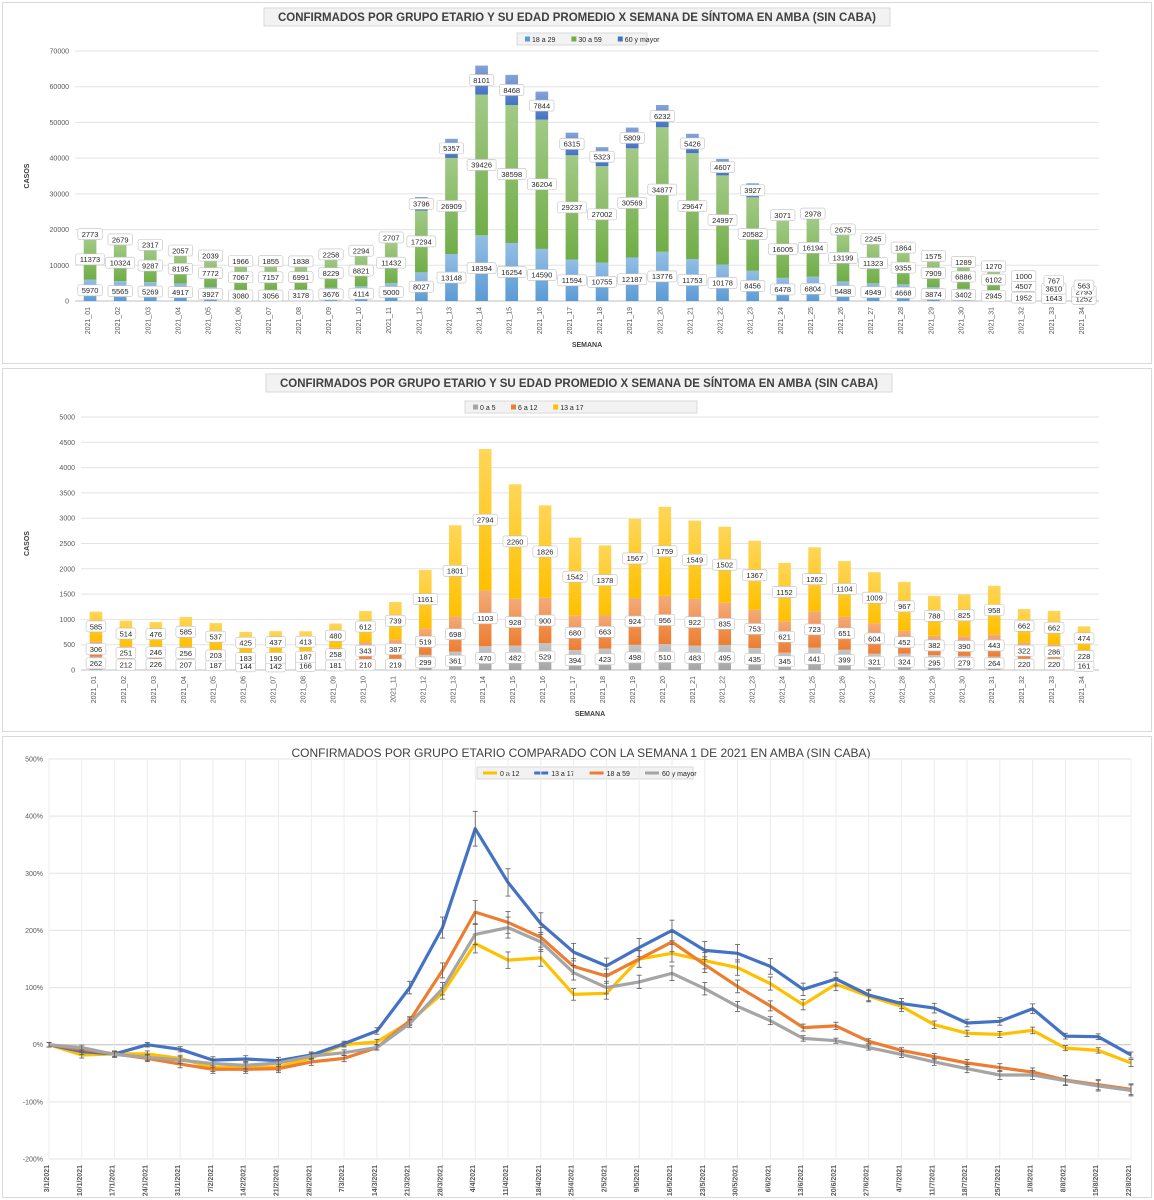  What do you see at coordinates (38, 1045) in the screenshot?
I see `y-tick-label: 0%` at bounding box center [38, 1045].